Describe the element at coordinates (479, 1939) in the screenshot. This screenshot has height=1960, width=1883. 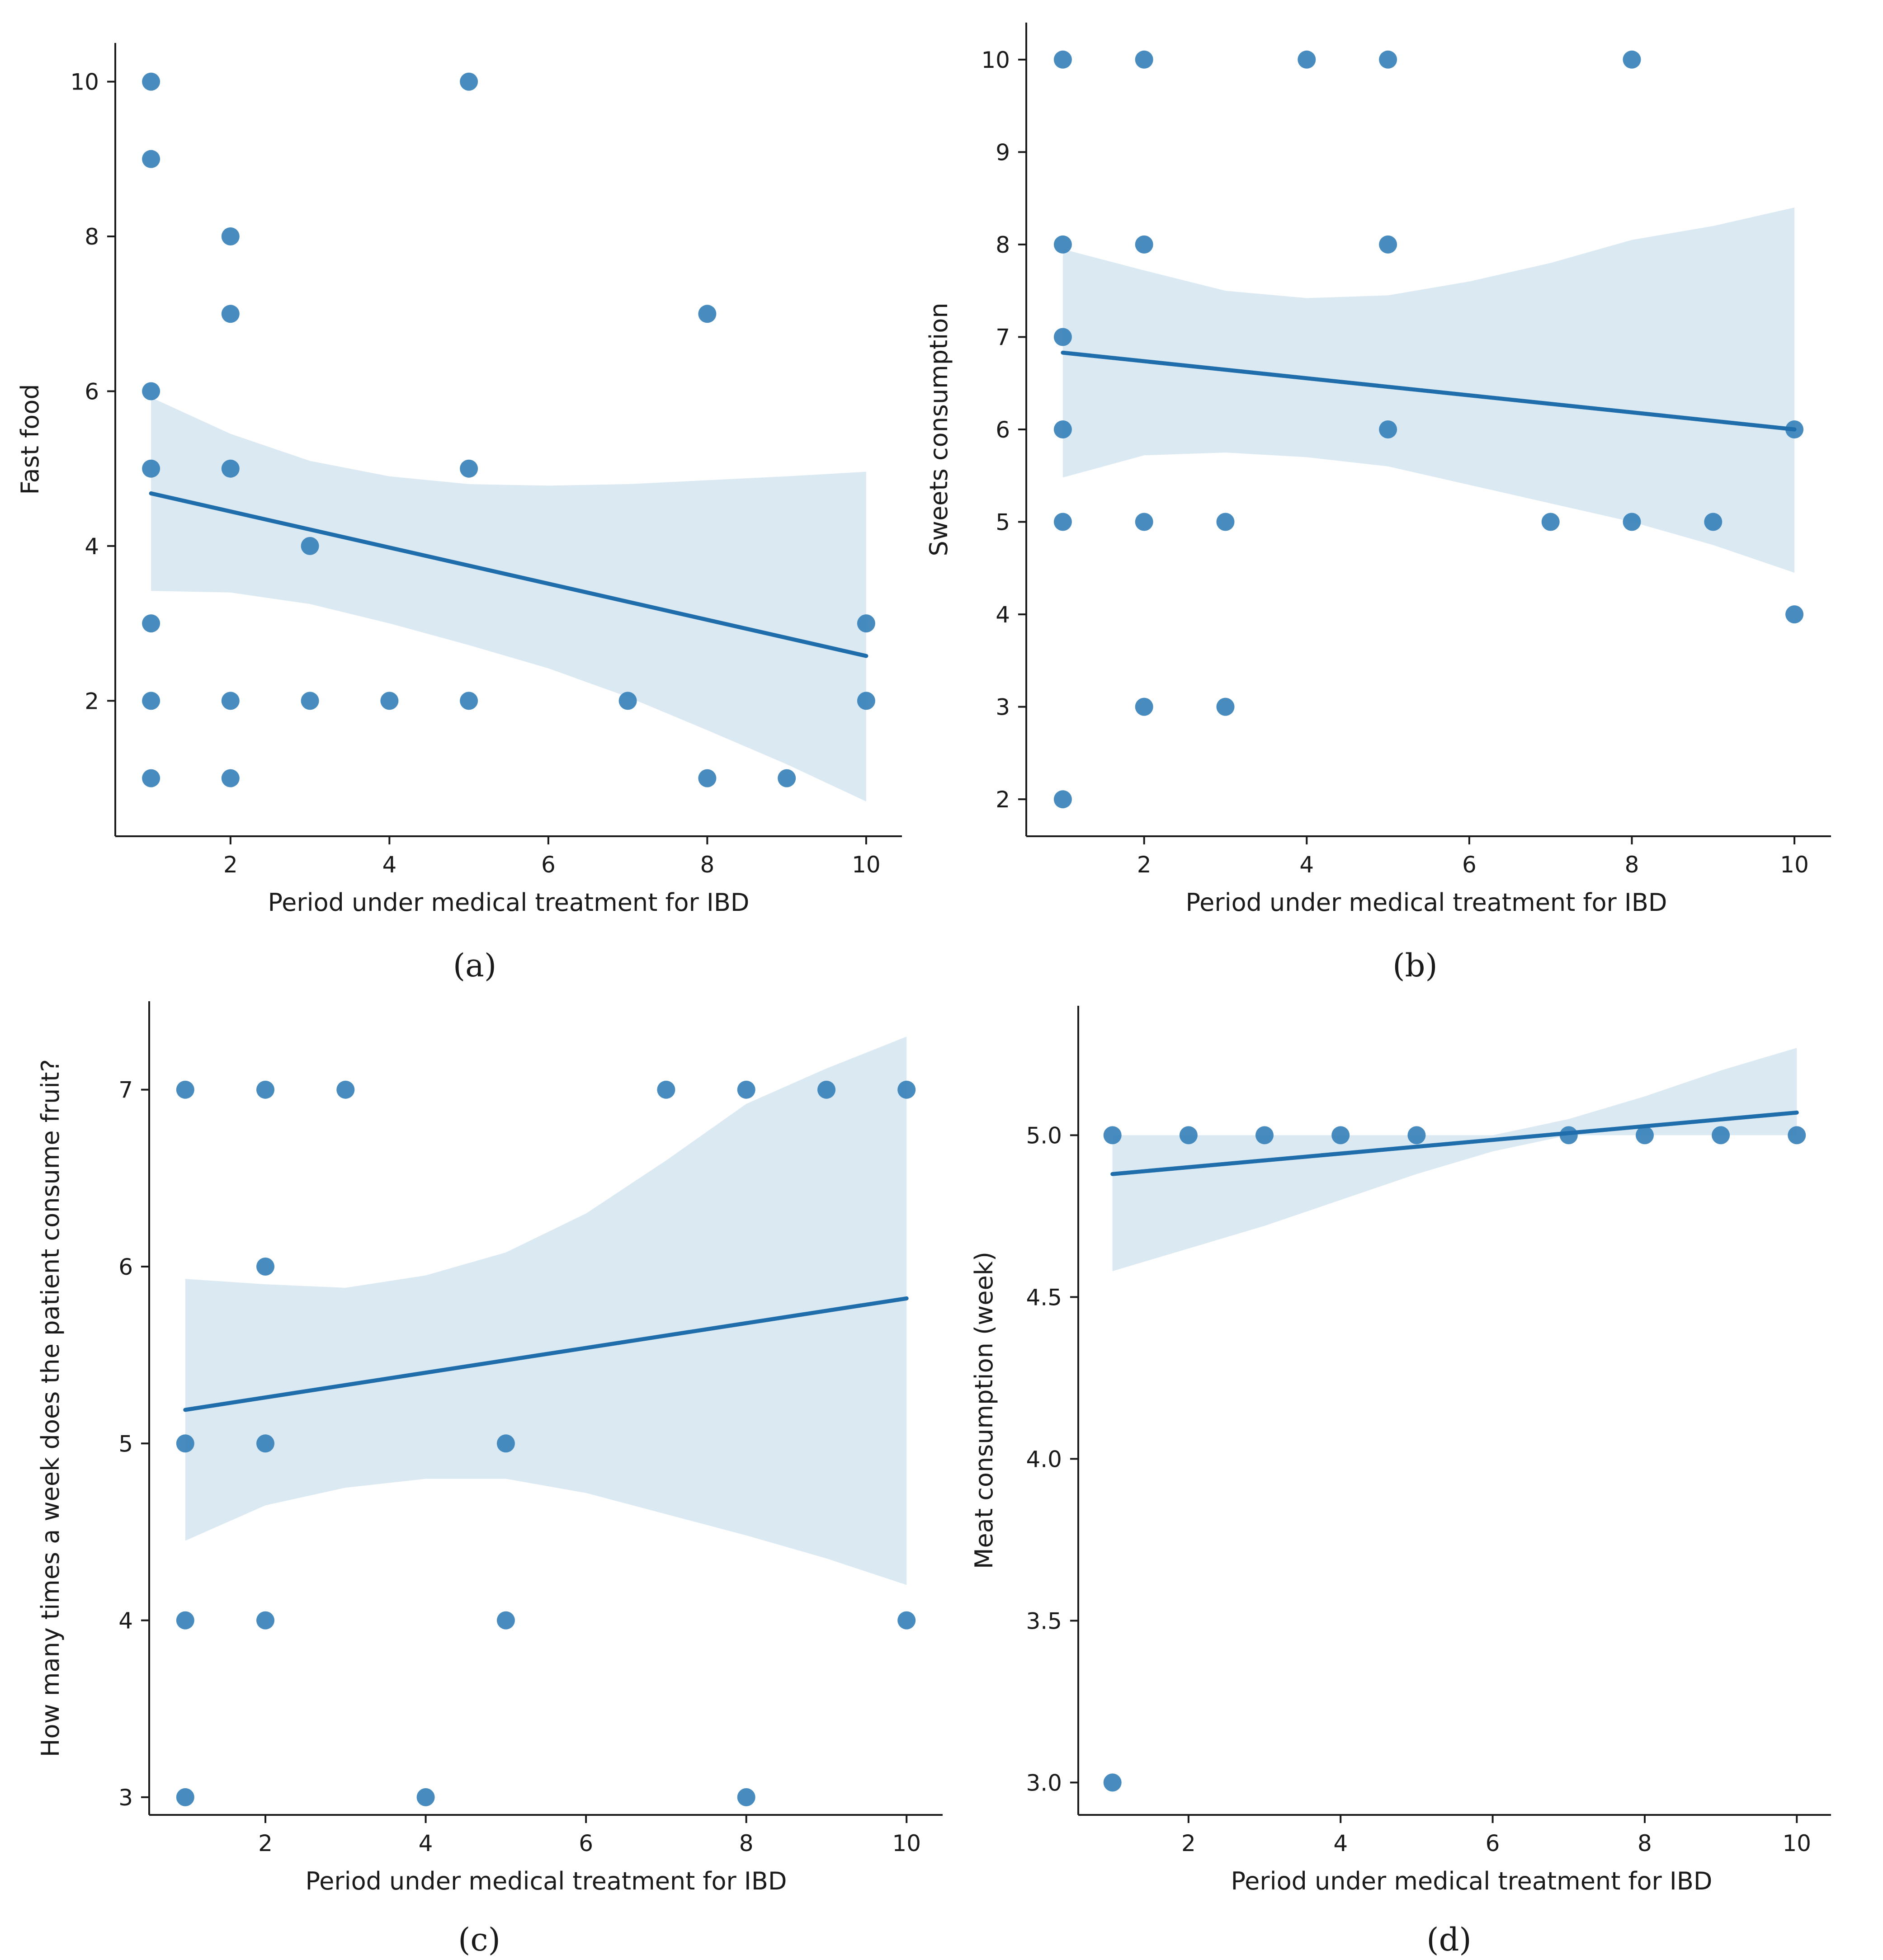
I see `panel-caption: (c)` at that location.